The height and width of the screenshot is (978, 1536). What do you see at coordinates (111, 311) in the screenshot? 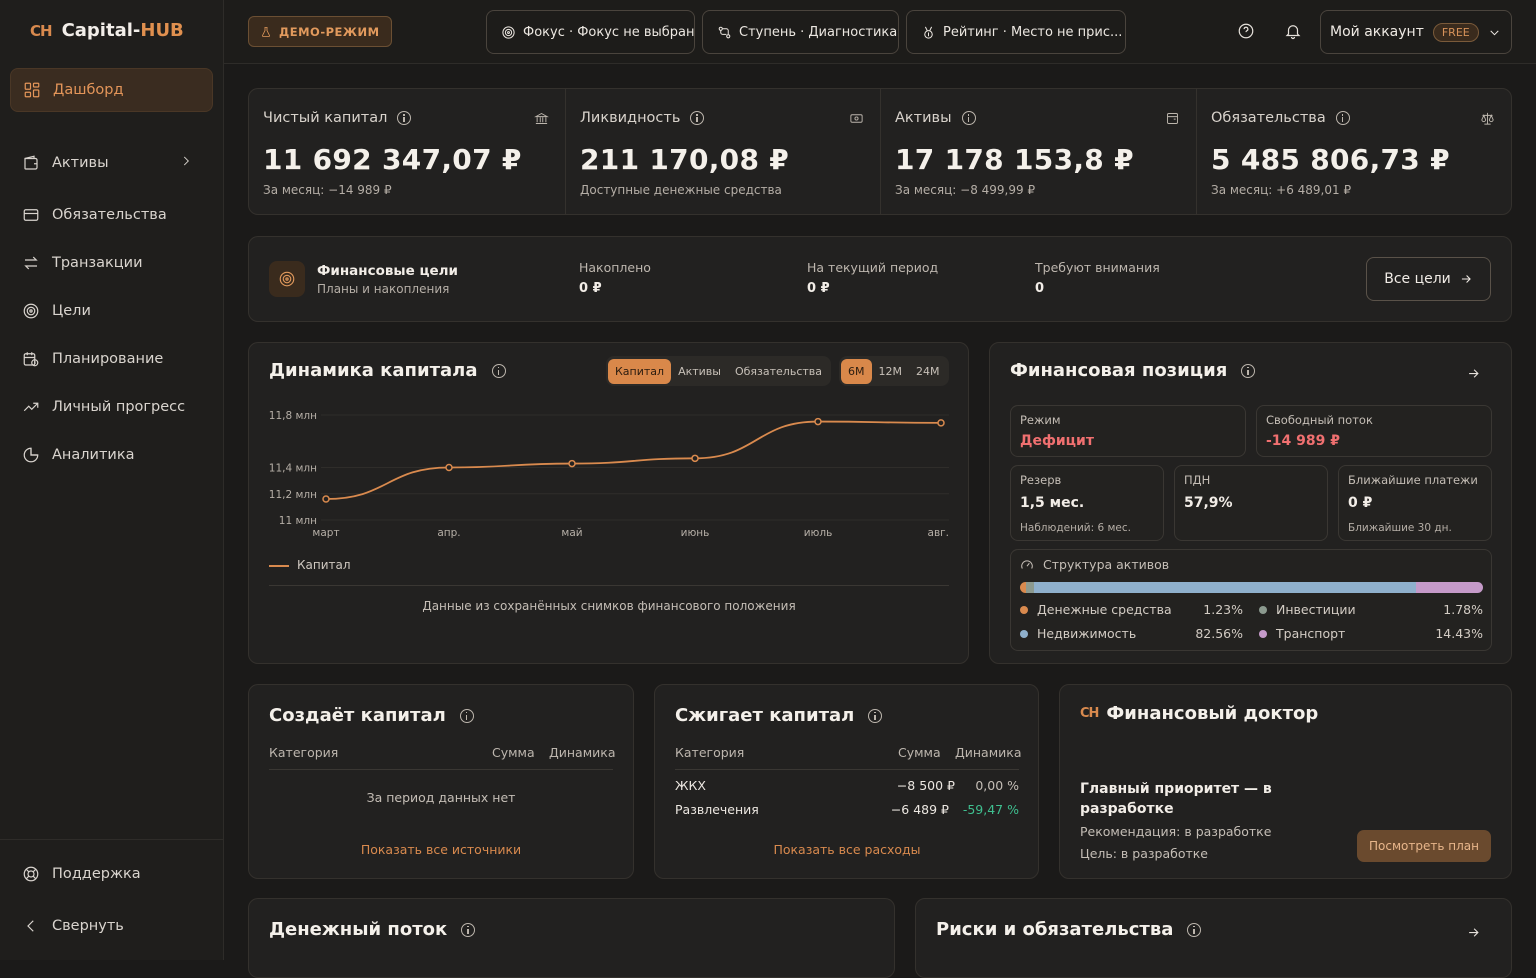
I see `sidebar-item-goals: Цели` at bounding box center [111, 311].